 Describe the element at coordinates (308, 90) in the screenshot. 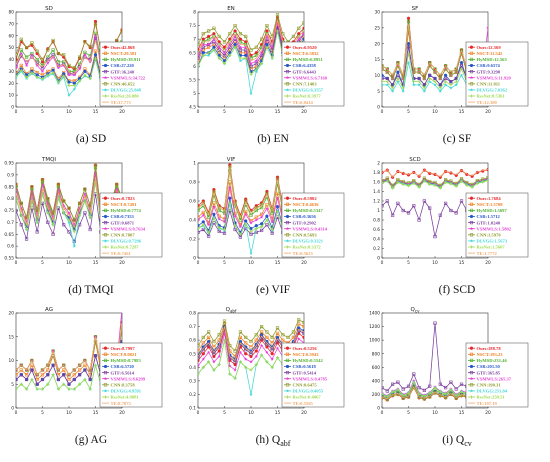

I see `legend-label: DLVGG:6.3557` at that location.